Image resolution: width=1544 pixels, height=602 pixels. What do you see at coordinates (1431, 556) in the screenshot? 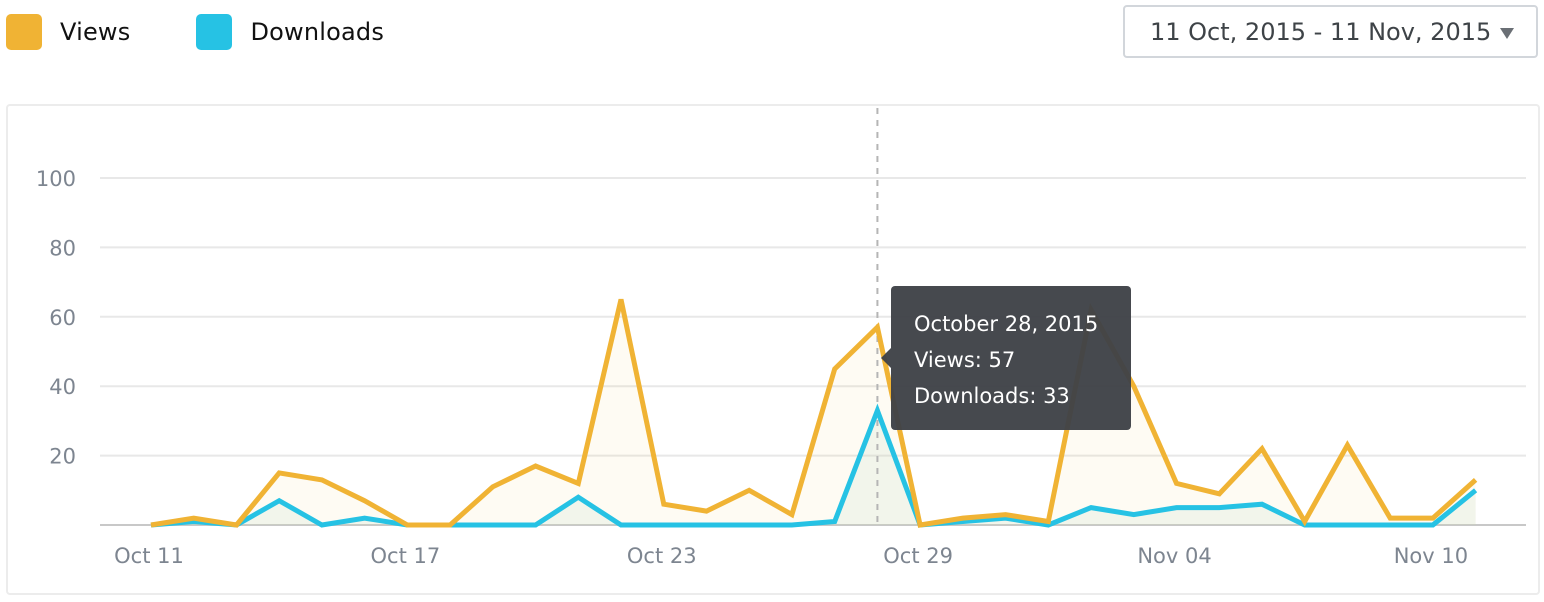
I see `x-tick-label: Nov 10` at bounding box center [1431, 556].